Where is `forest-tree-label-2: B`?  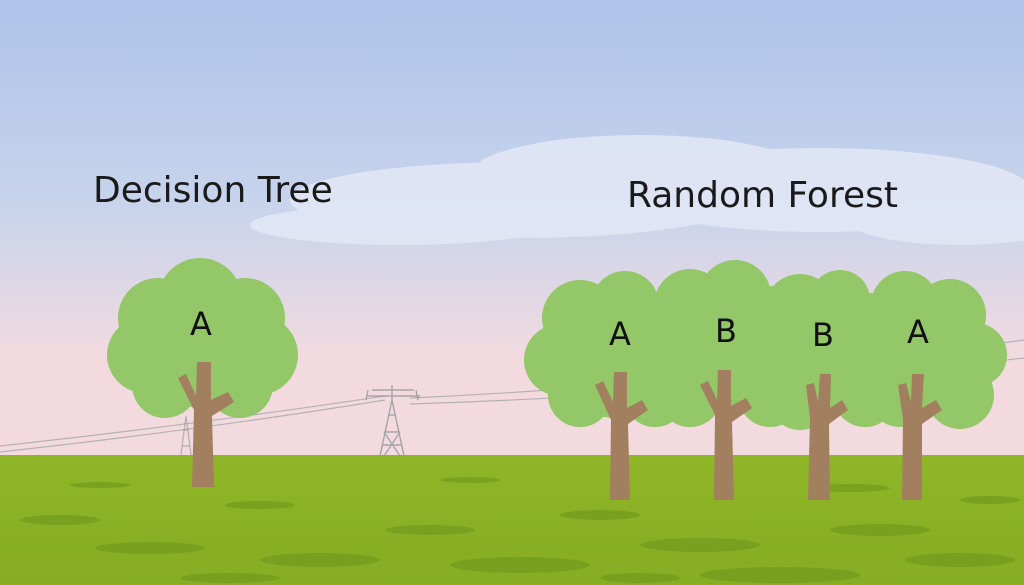 forest-tree-label-2: B is located at coordinates (726, 331).